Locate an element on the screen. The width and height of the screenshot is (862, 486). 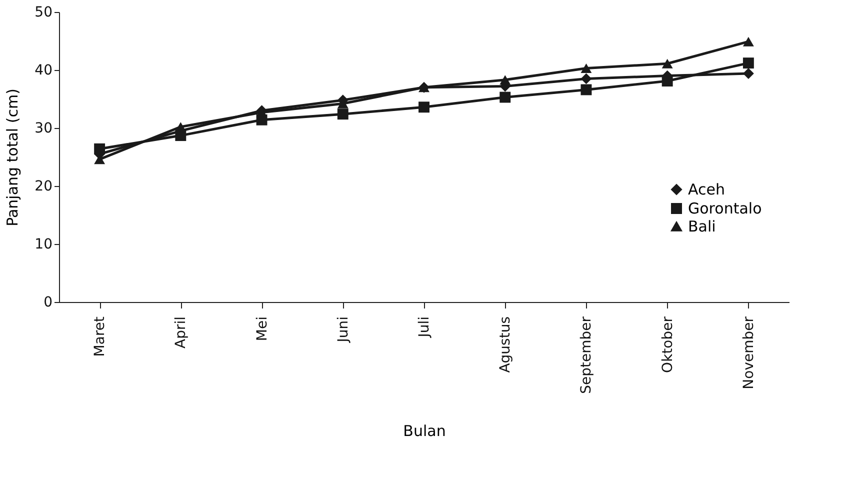
x-tick-label: Juli is located at coordinates (424, 327).